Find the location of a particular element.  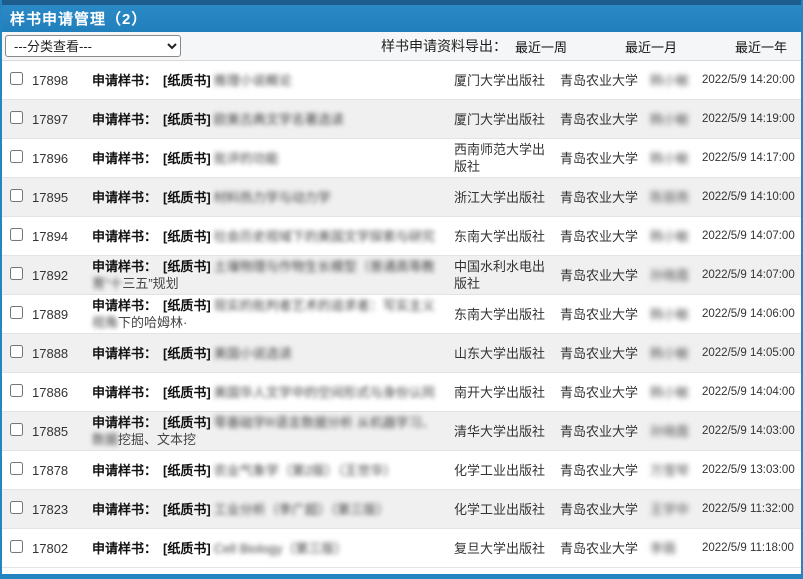

apply-time: 2022/5/9 14:04:00 is located at coordinates (748, 391).